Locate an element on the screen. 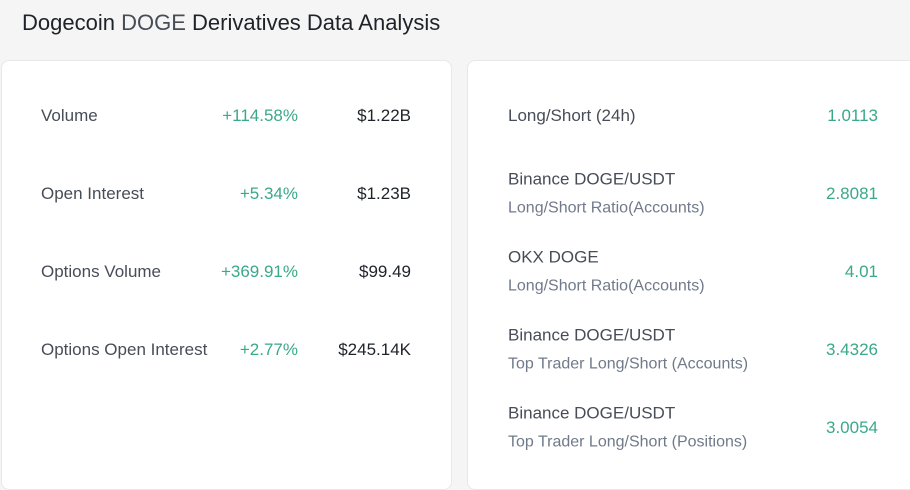  stat-change: +114.58% is located at coordinates (260, 115).